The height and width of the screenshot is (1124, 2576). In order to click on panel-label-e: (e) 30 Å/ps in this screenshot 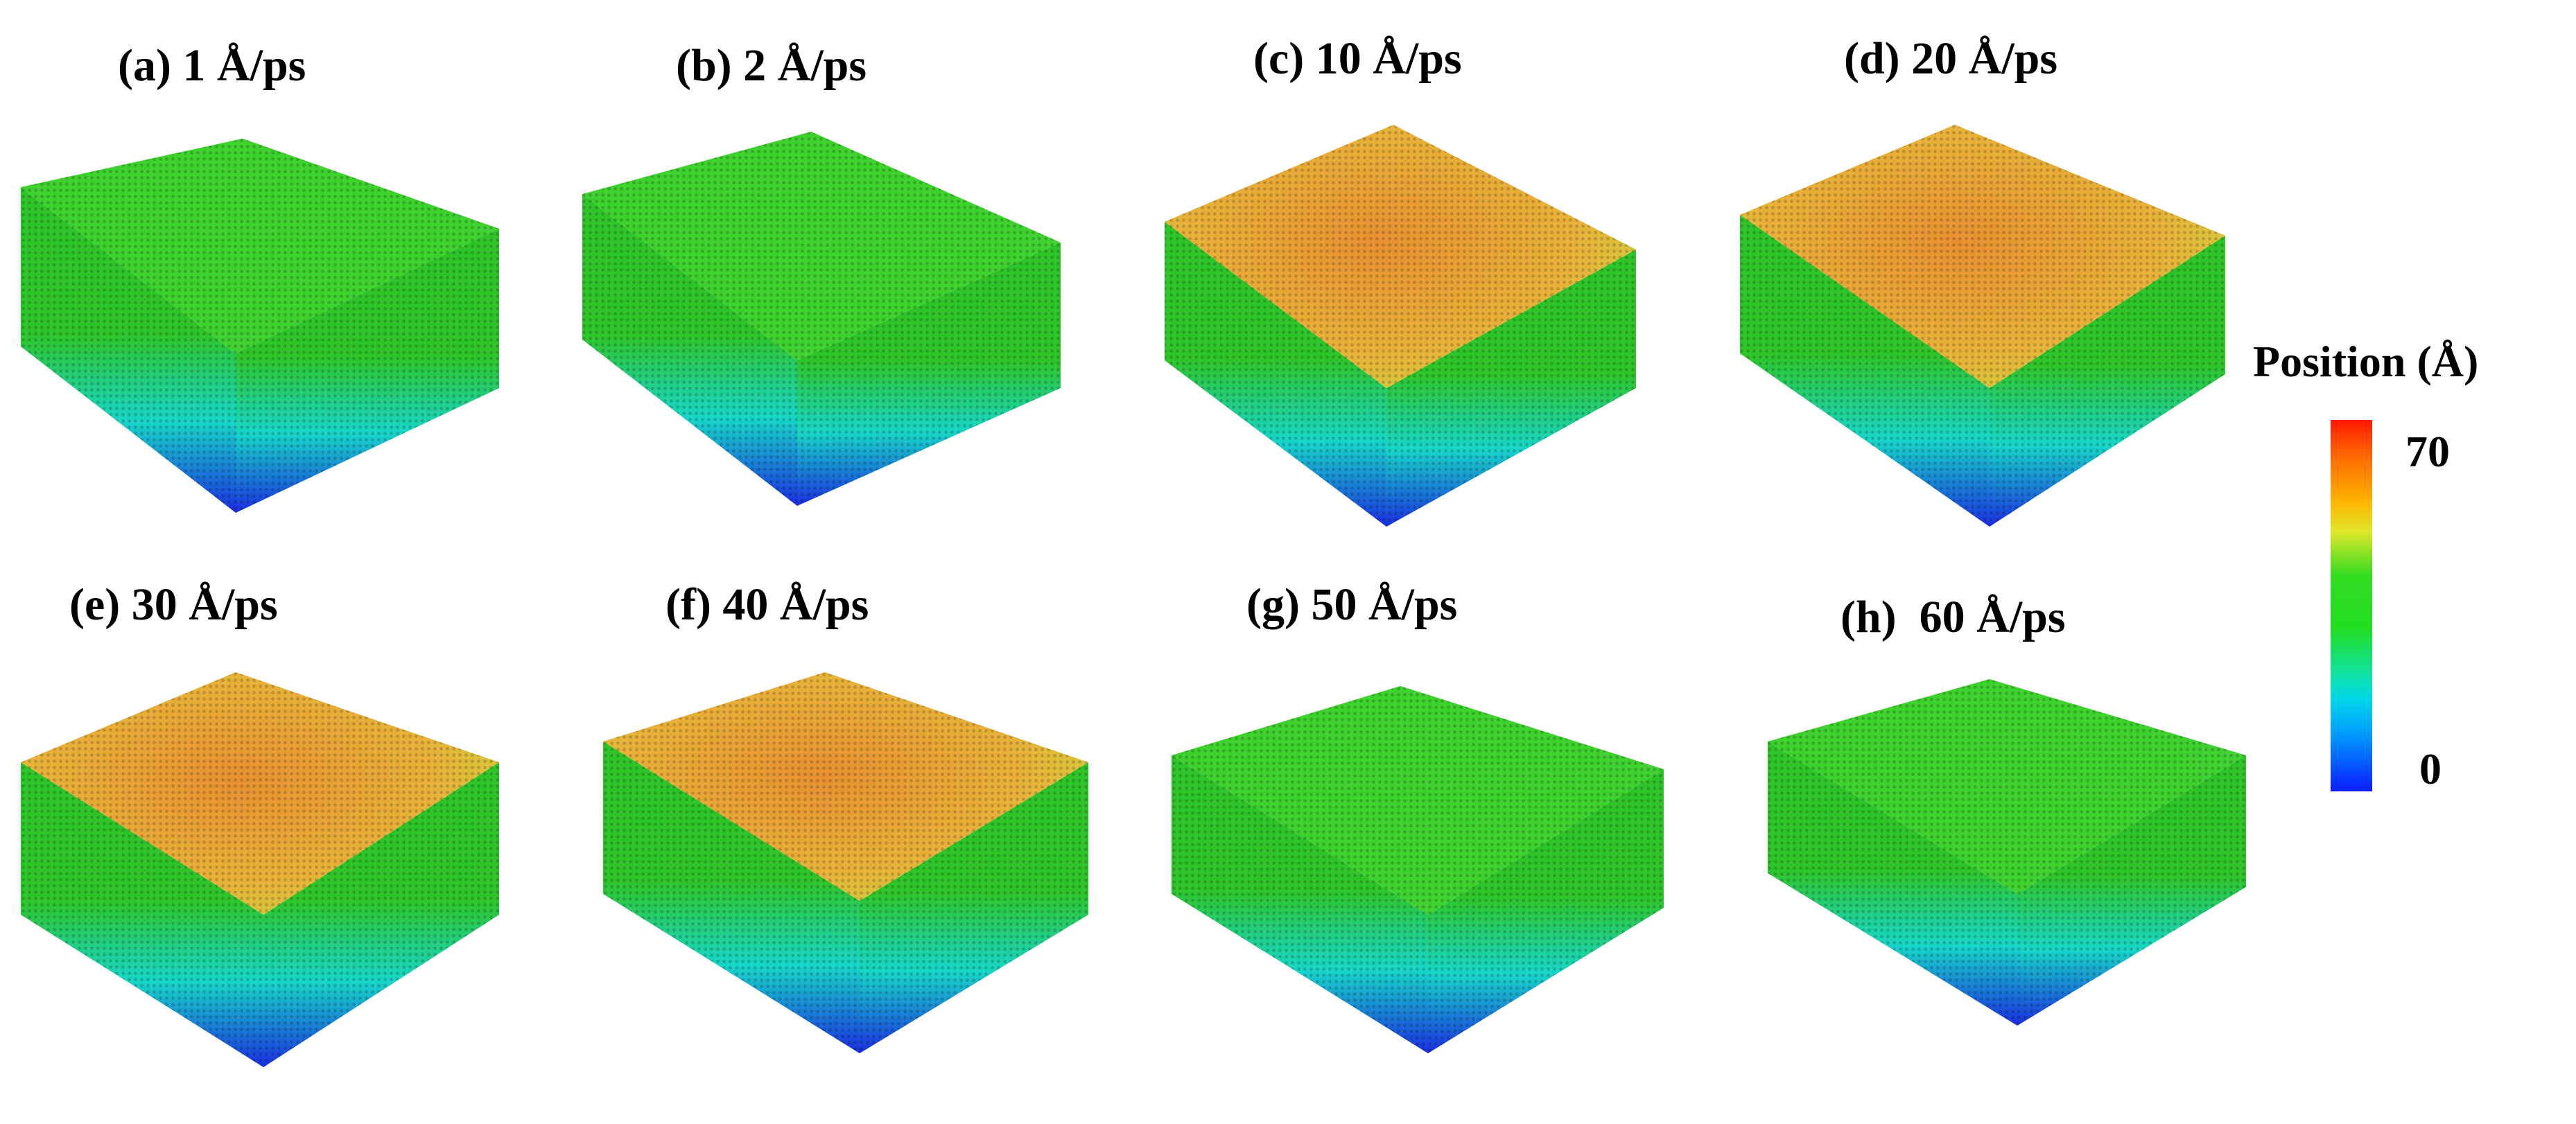, I will do `click(173, 604)`.